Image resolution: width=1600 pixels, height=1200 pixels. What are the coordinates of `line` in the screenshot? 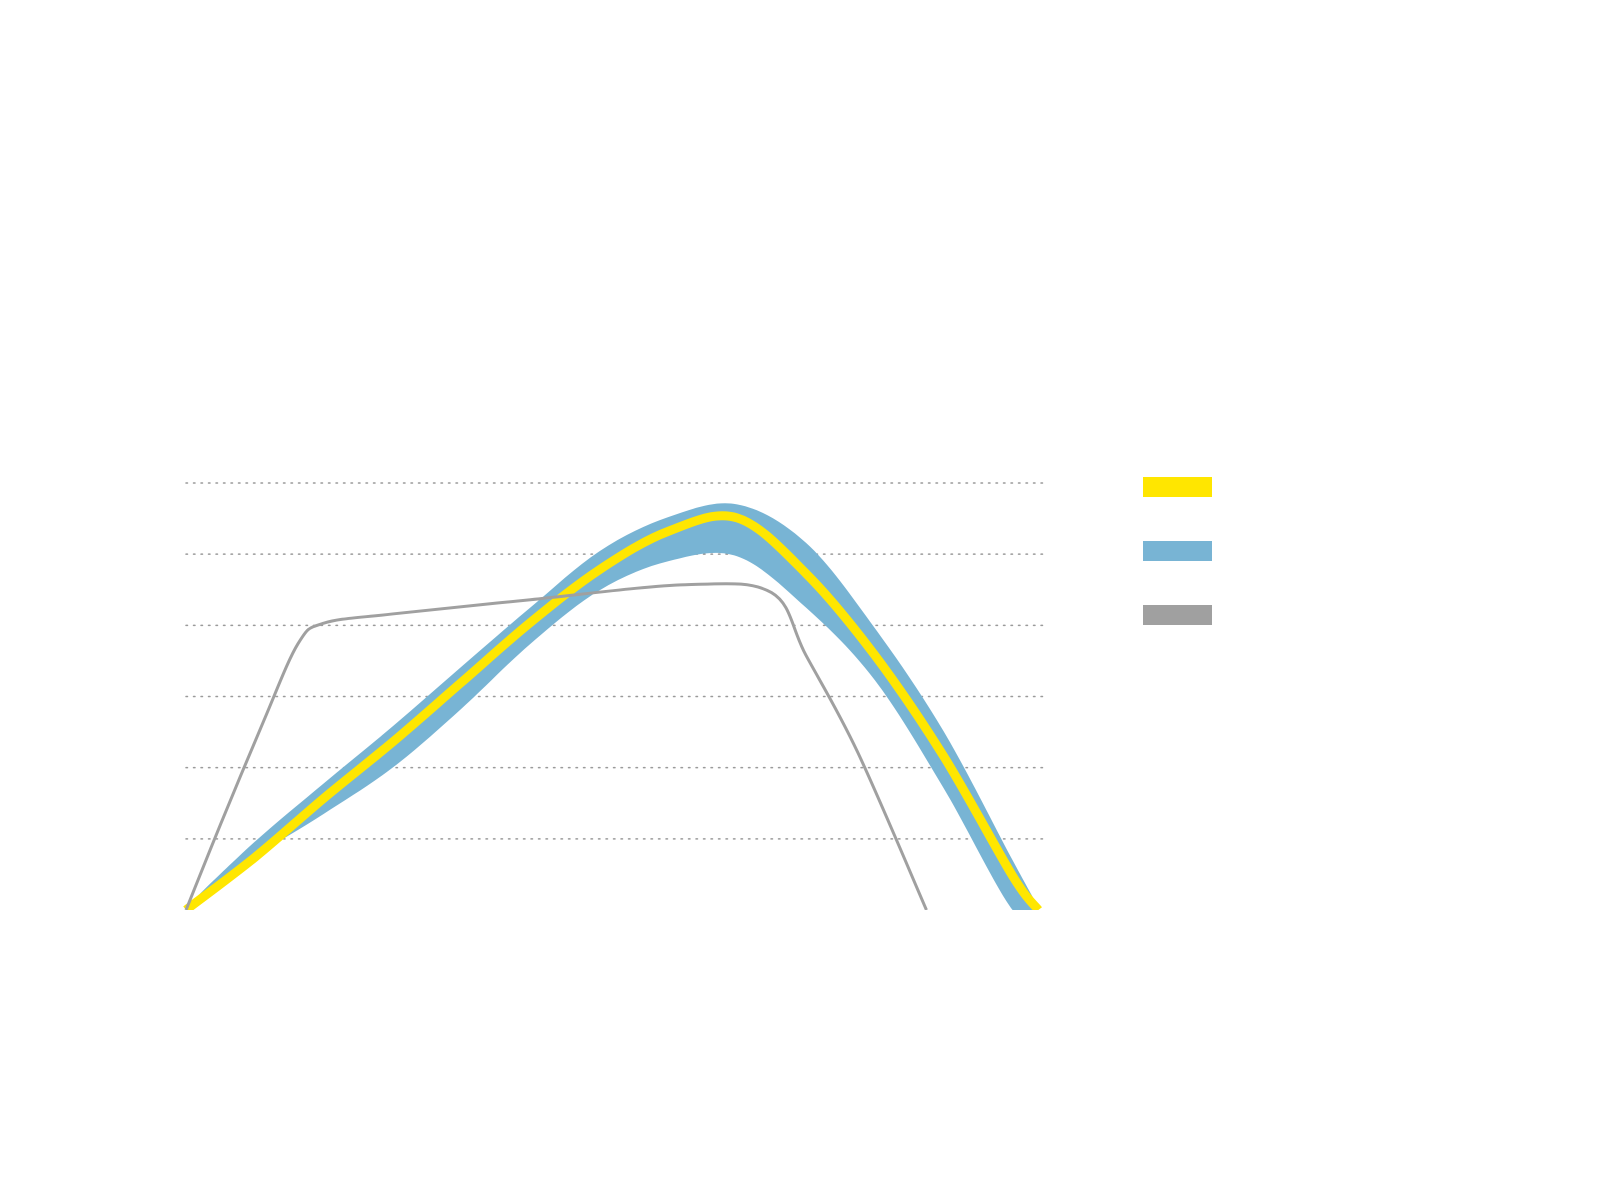 It's located at (556, 746).